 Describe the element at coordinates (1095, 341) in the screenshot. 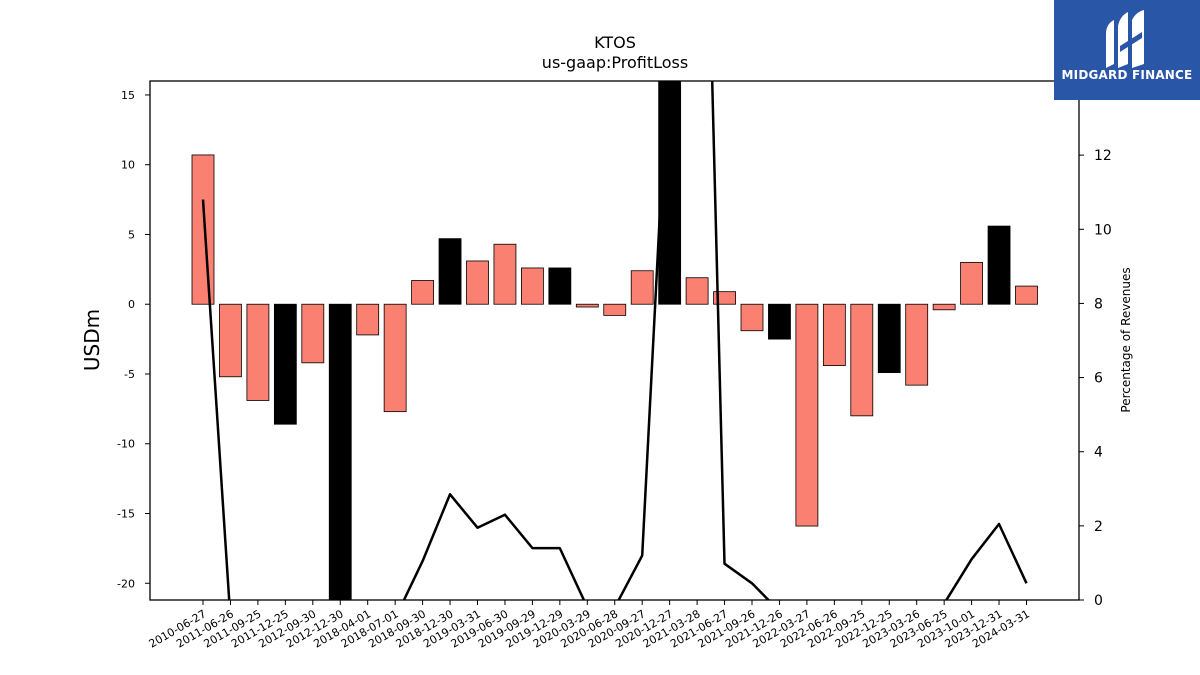

I see `y-right-axis: 02468101214` at that location.